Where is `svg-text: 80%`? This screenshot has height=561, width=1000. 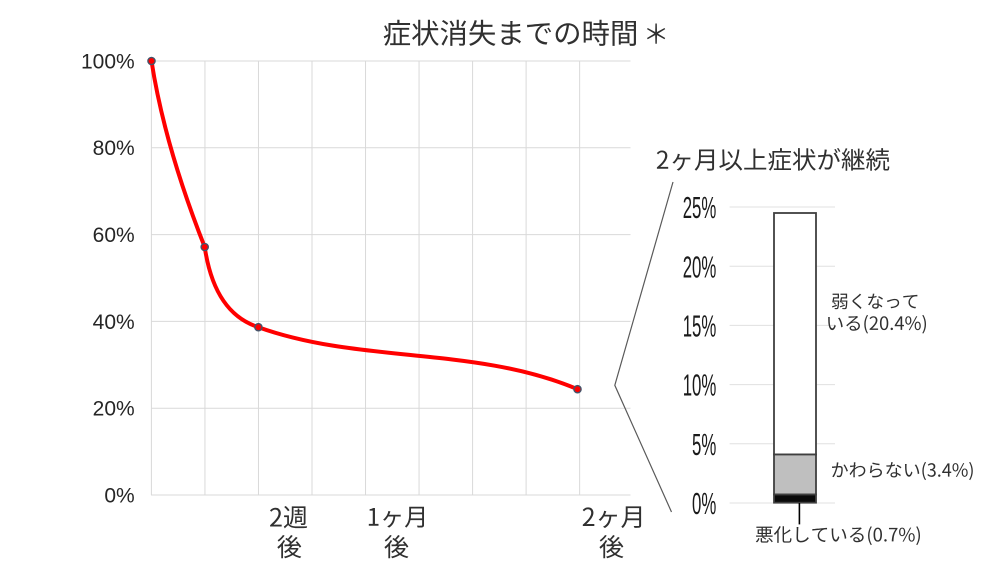
svg-text: 80% is located at coordinates (114, 148).